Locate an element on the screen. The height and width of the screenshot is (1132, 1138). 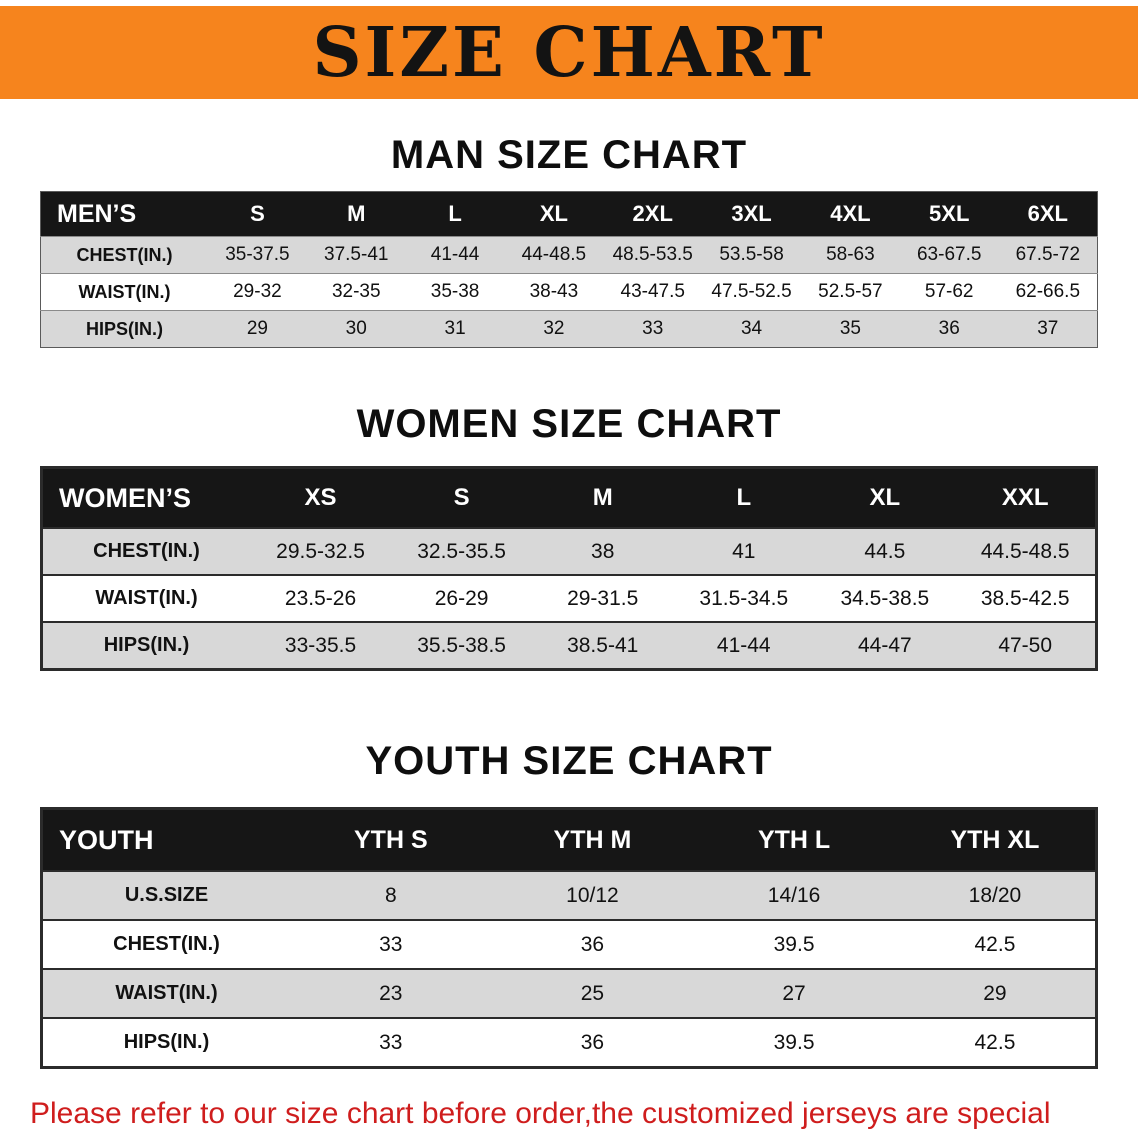
size-value-cell: 47-50 is located at coordinates (1026, 645).